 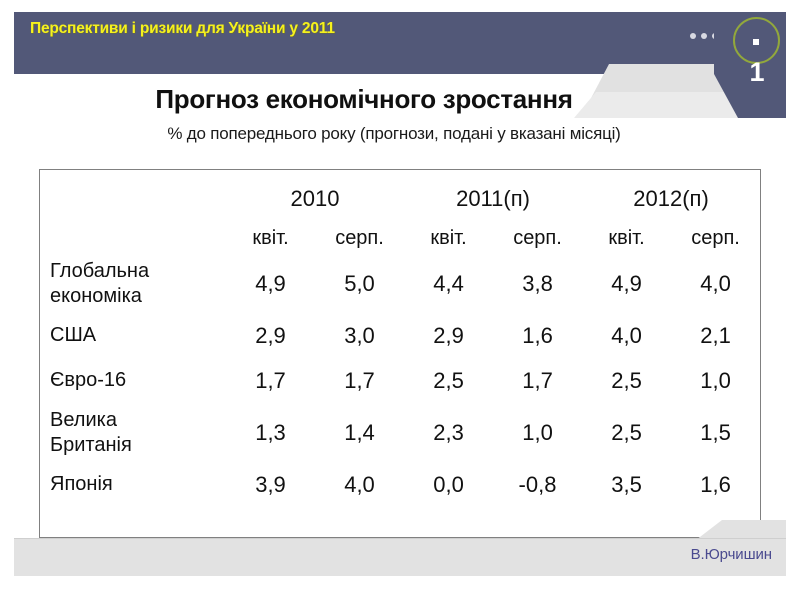 I want to click on cell-value: 1,5, so click(x=715, y=432).